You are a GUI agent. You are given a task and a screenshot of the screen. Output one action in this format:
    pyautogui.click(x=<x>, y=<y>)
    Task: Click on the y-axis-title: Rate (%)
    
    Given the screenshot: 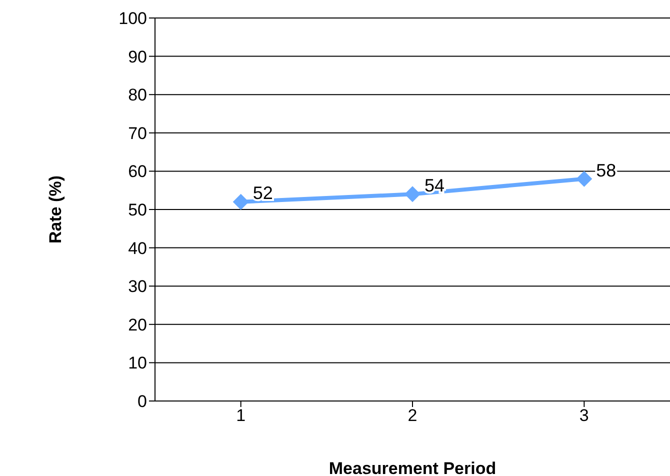 What is the action you would take?
    pyautogui.click(x=56, y=209)
    